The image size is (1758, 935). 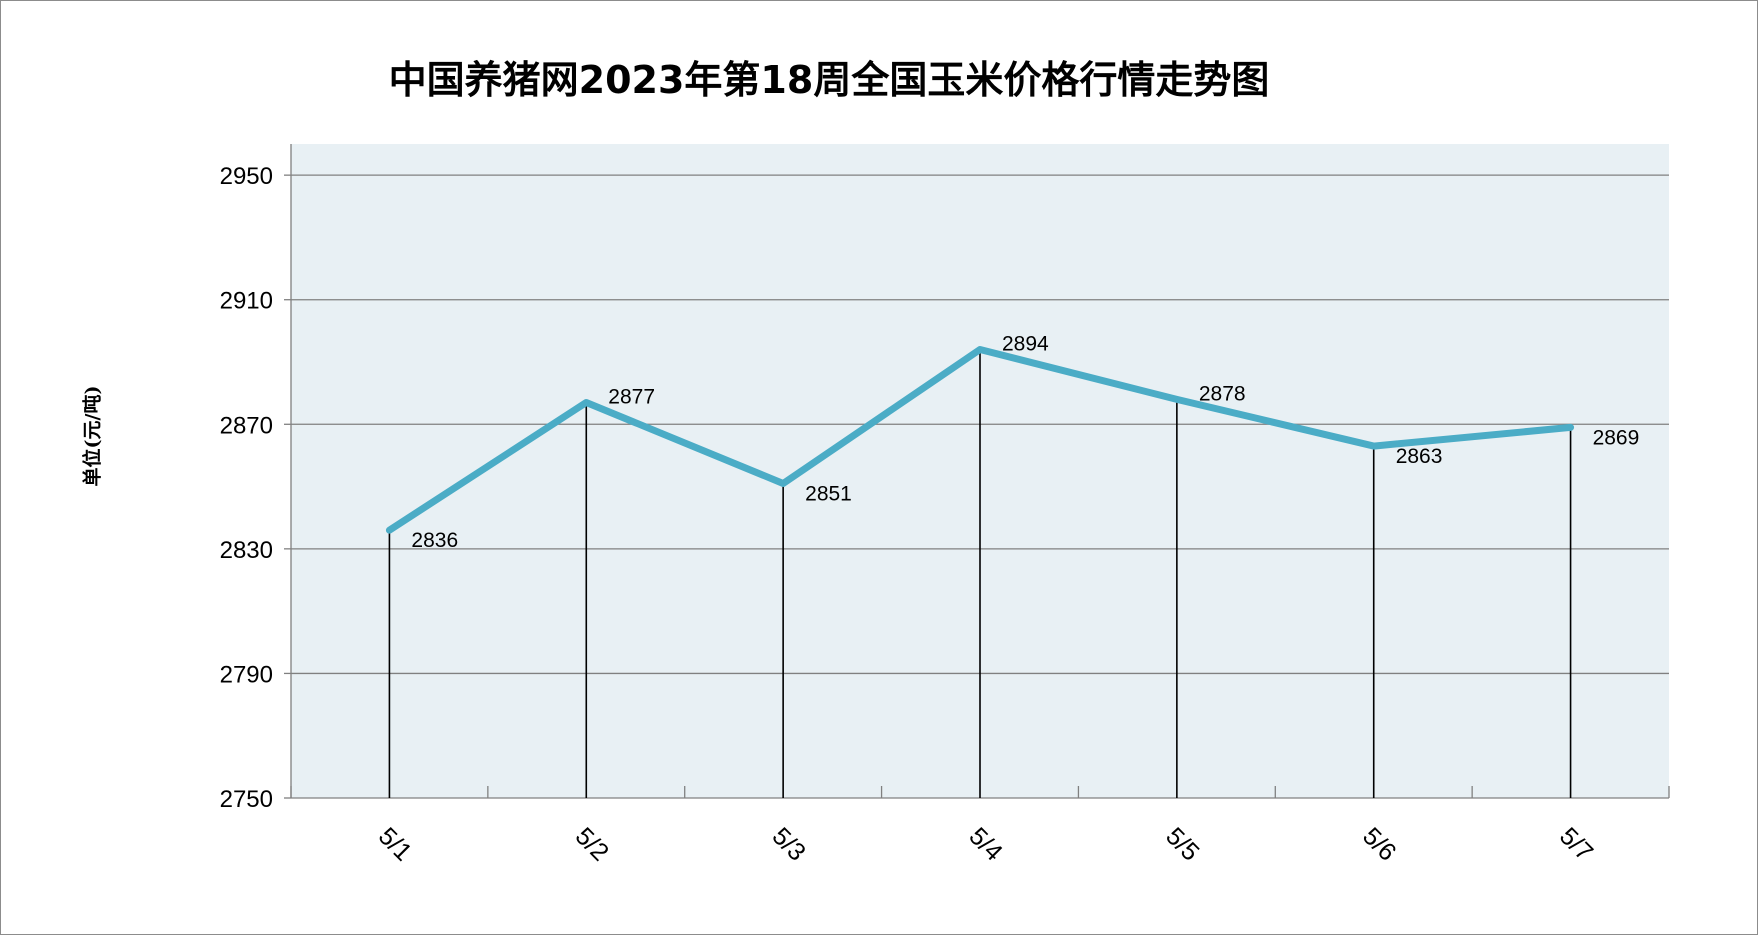 I want to click on x-tick-label: 5/4, so click(x=985, y=844).